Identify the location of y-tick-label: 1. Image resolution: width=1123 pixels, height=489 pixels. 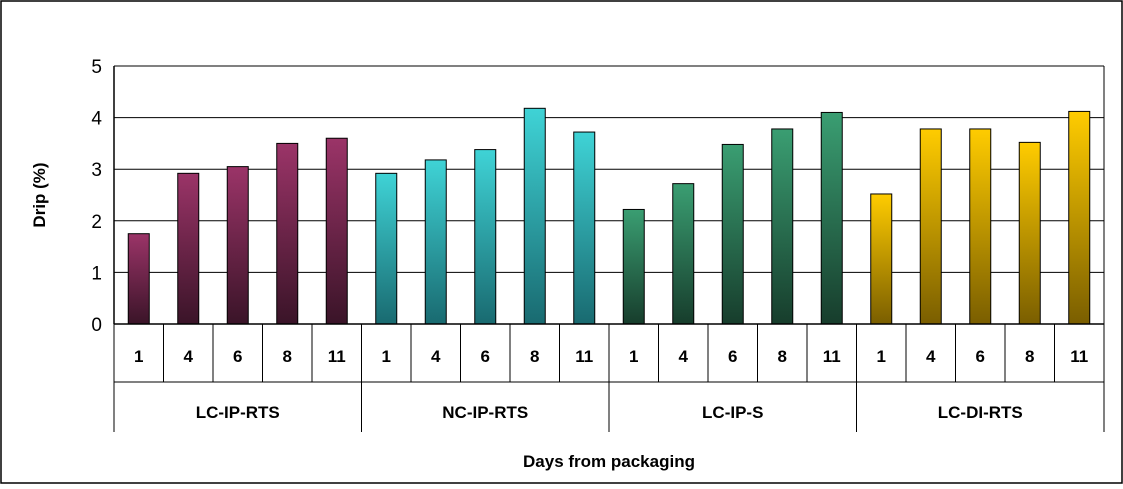
(96, 273).